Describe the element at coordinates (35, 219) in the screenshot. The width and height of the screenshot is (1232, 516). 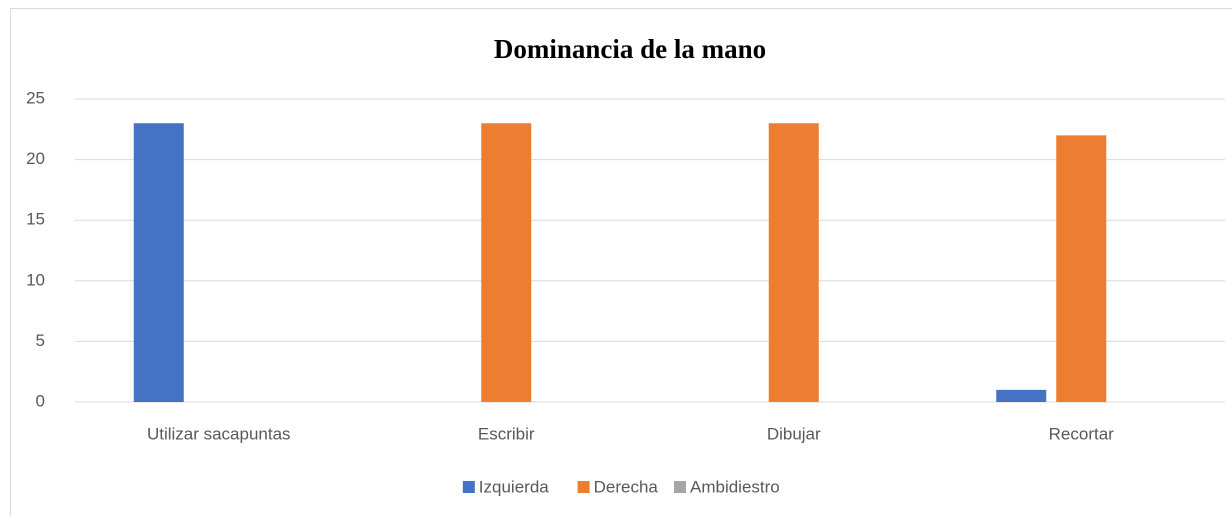
I see `y-tick-label: 15` at that location.